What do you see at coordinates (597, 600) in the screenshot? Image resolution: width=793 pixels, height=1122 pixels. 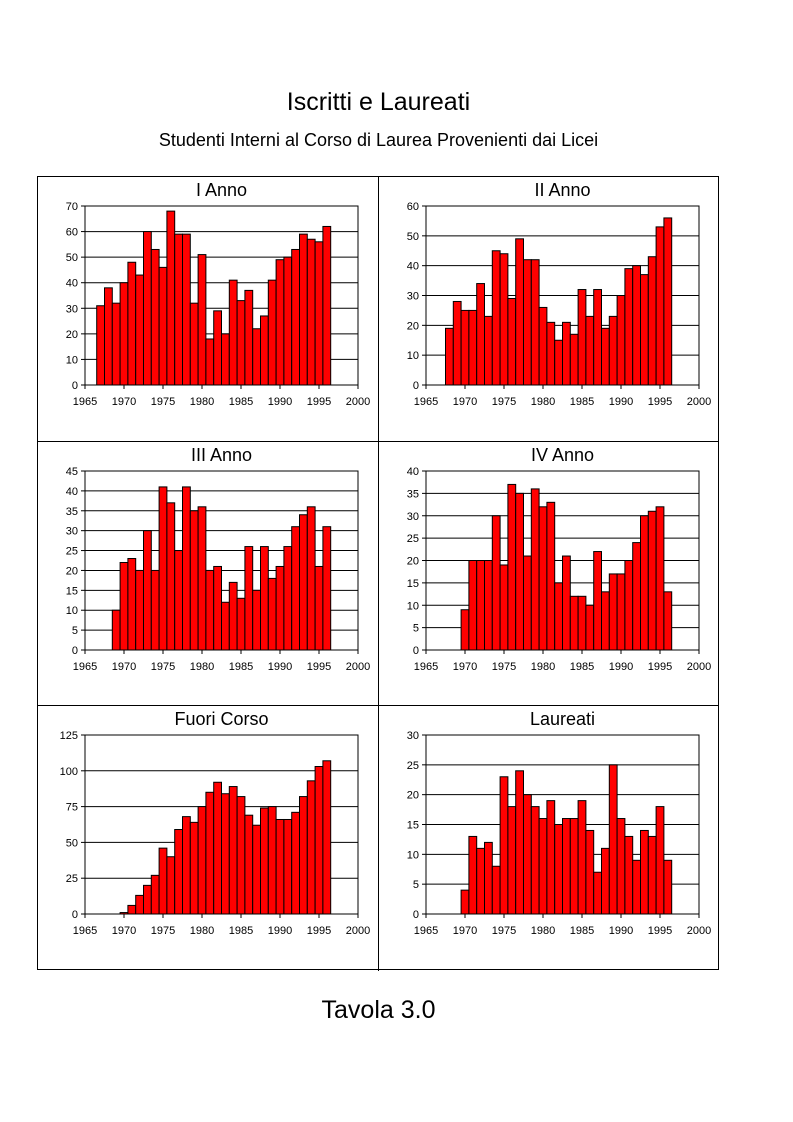 I see `bar-1987` at bounding box center [597, 600].